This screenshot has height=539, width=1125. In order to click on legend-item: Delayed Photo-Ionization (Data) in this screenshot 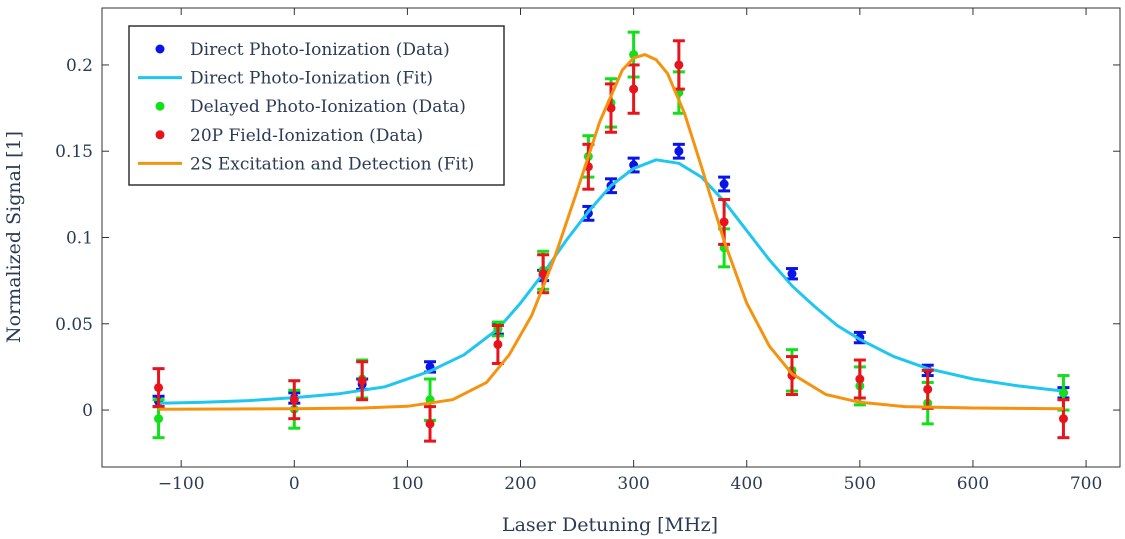, I will do `click(310, 107)`.